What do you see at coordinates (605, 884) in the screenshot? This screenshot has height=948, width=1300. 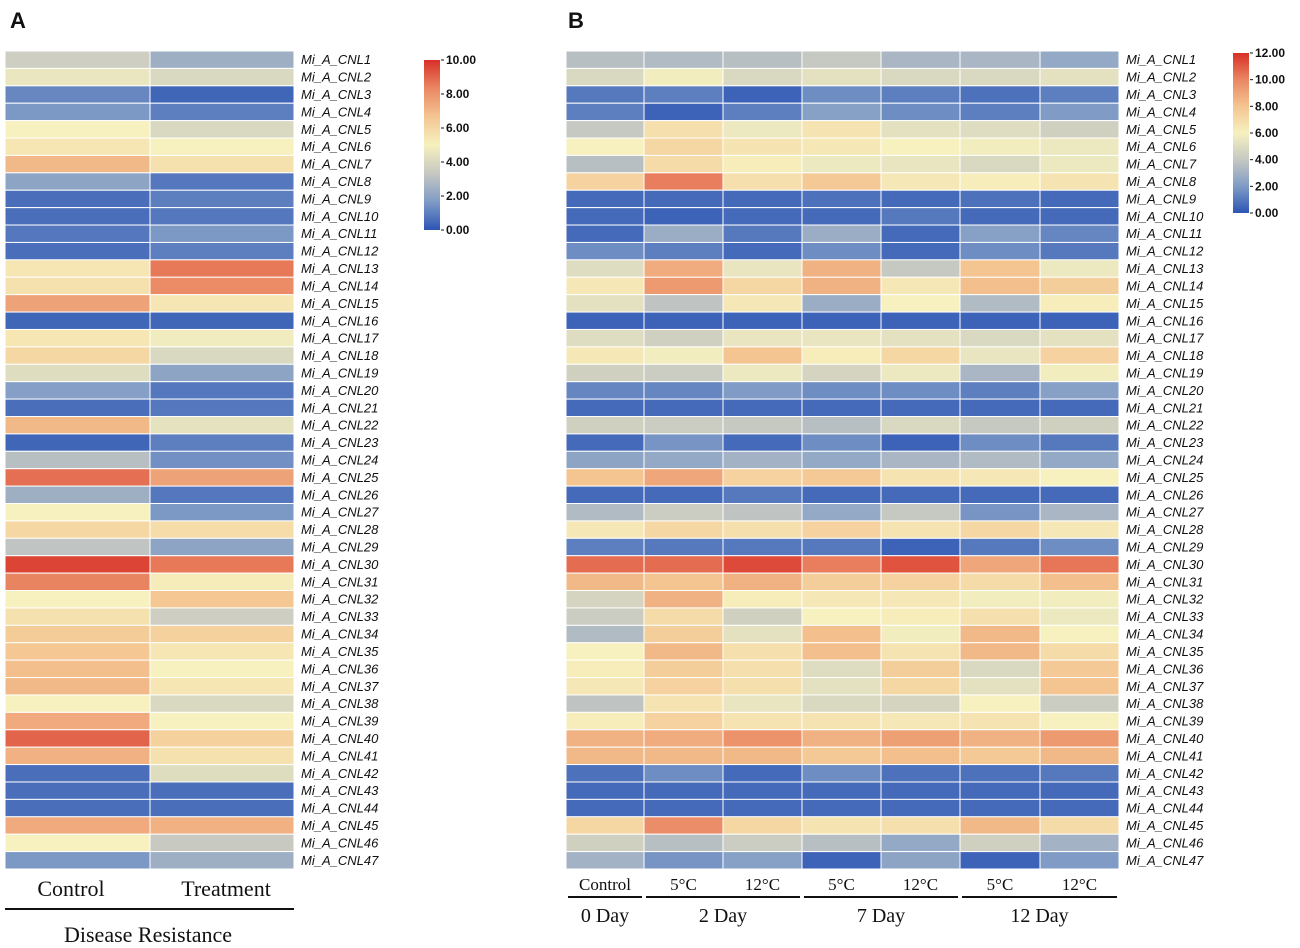 I see `column-label: Control` at bounding box center [605, 884].